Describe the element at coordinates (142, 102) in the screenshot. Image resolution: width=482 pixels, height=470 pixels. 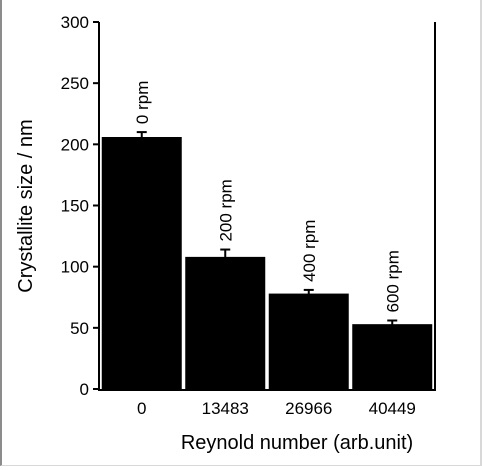
I see `bar-value-label: 0 rpm` at that location.